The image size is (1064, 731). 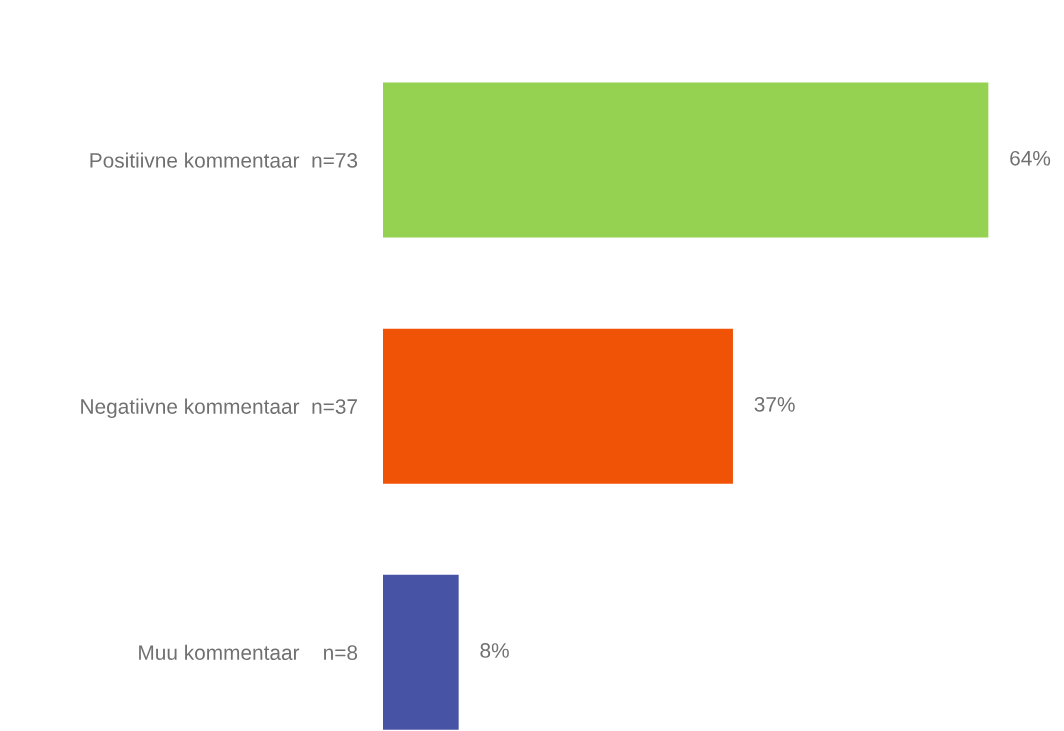 I want to click on data-label: 37%, so click(x=774, y=404).